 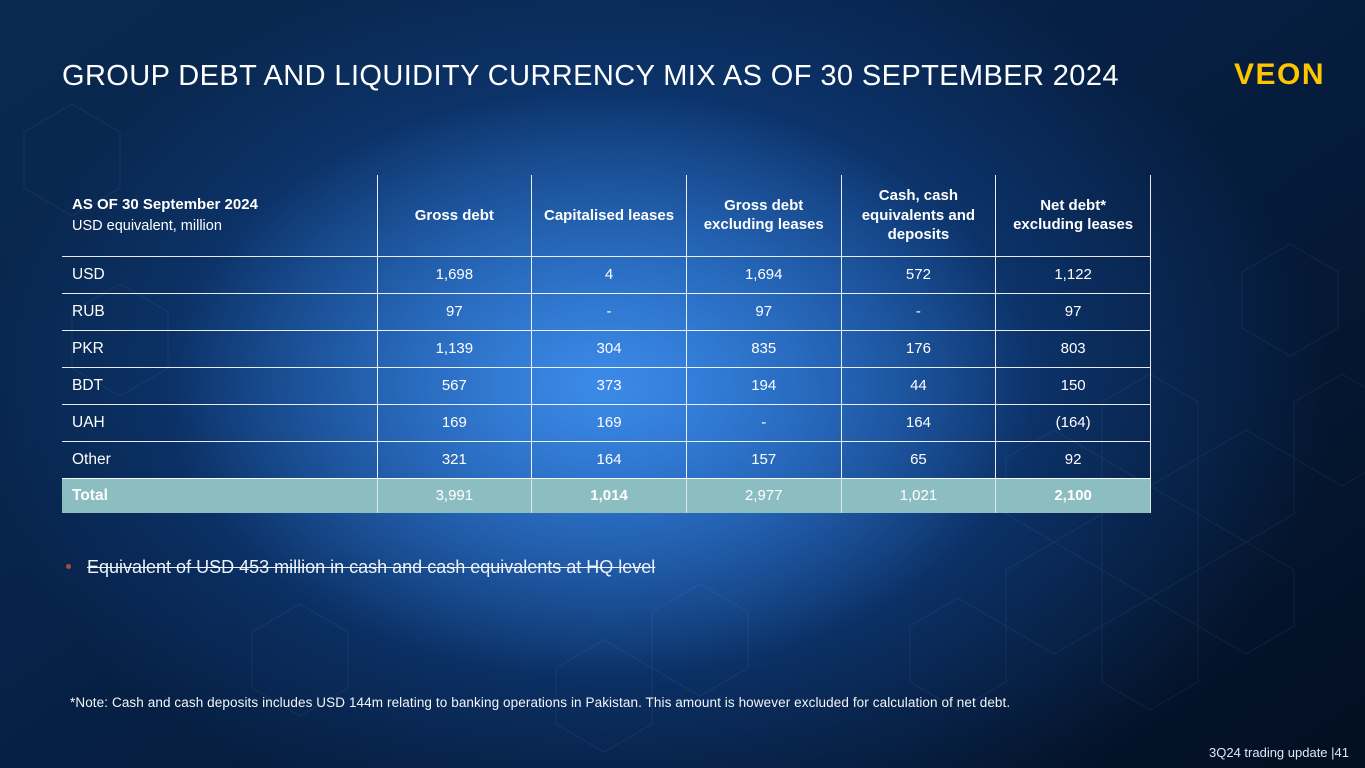 What do you see at coordinates (1073, 460) in the screenshot?
I see `cell: 92` at bounding box center [1073, 460].